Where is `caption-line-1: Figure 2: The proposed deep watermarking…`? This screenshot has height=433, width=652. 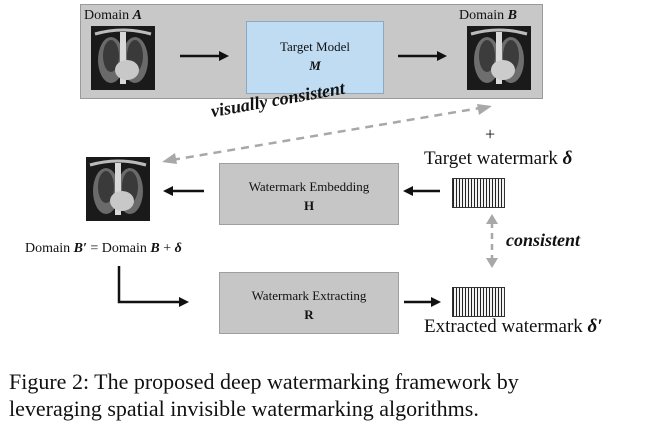
caption-line-1: Figure 2: The proposed deep watermarking… is located at coordinates (264, 381).